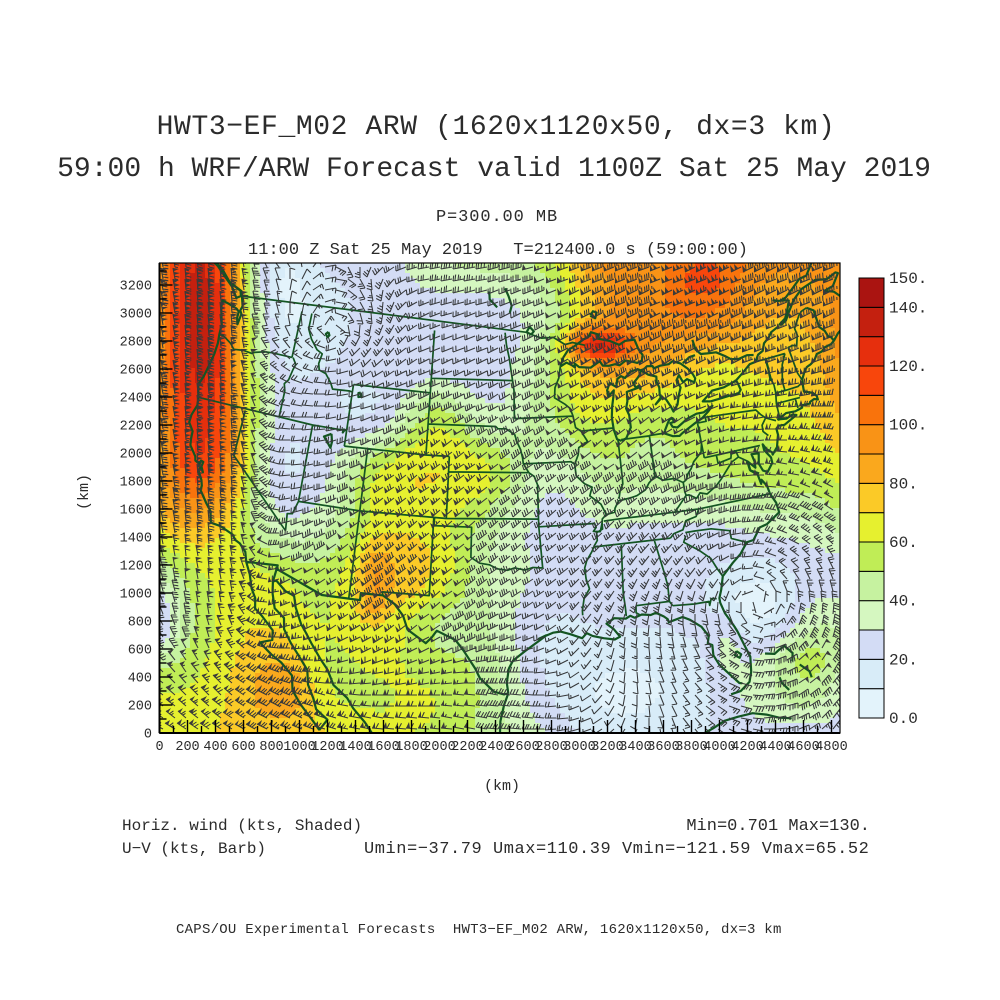 The width and height of the screenshot is (1000, 1000). I want to click on svg-text: U−V (kts, Barb), so click(194, 849).